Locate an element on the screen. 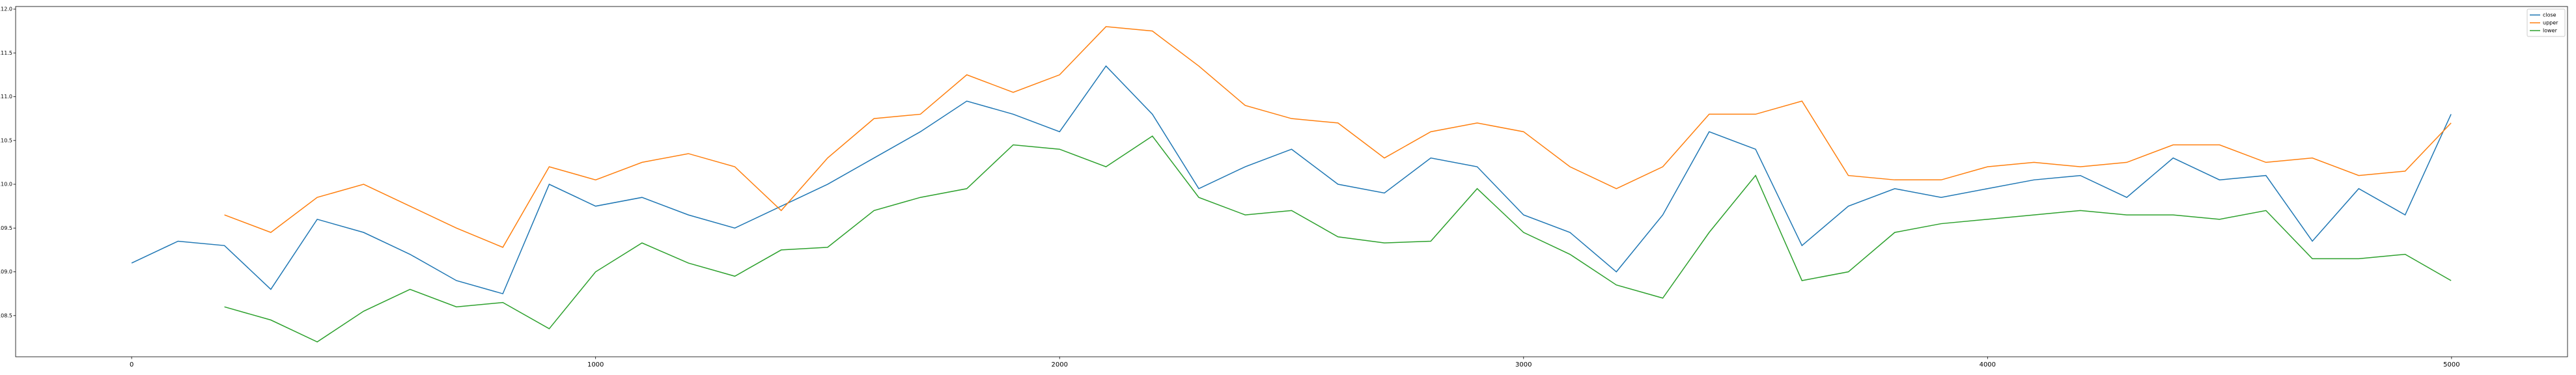 This screenshot has height=375, width=2576. y-tick-label: 111.5 is located at coordinates (6, 53).